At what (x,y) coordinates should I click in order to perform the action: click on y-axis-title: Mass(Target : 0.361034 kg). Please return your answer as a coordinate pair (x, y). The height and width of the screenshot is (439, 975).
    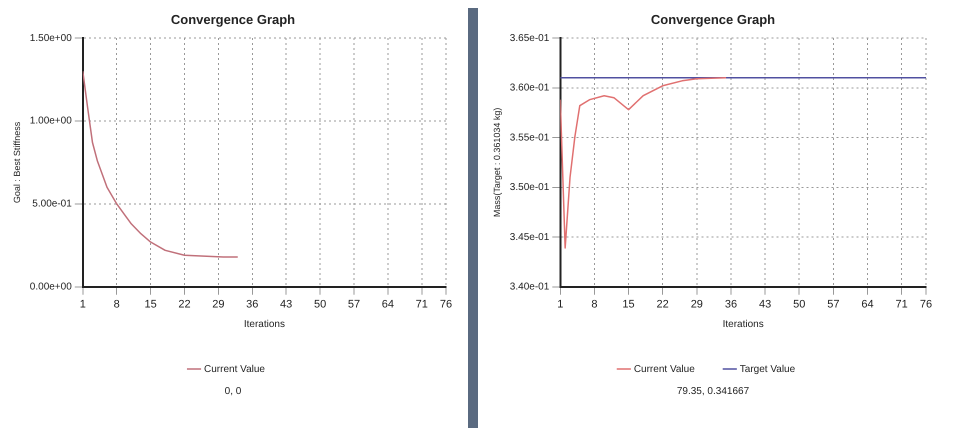
    Looking at the image, I should click on (497, 163).